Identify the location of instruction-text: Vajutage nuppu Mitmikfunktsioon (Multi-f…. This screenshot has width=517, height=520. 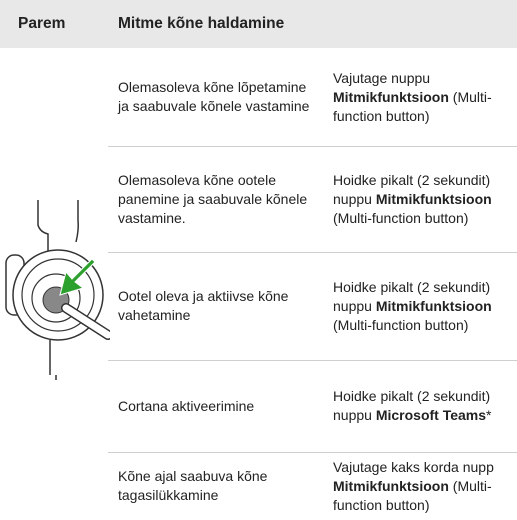
(423, 97).